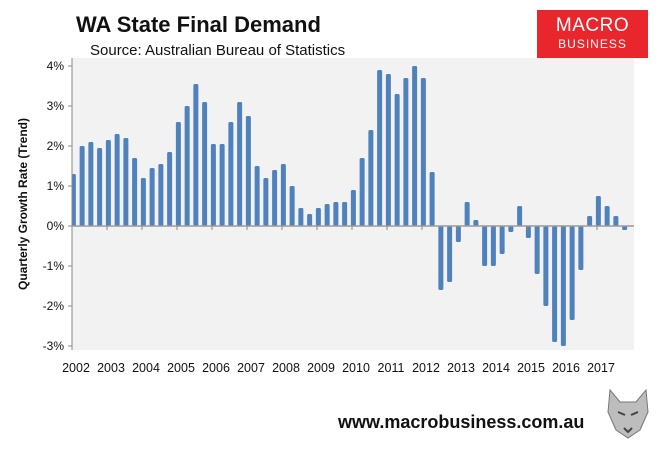 The height and width of the screenshot is (449, 660). I want to click on x-tick-label: 2014, so click(496, 368).